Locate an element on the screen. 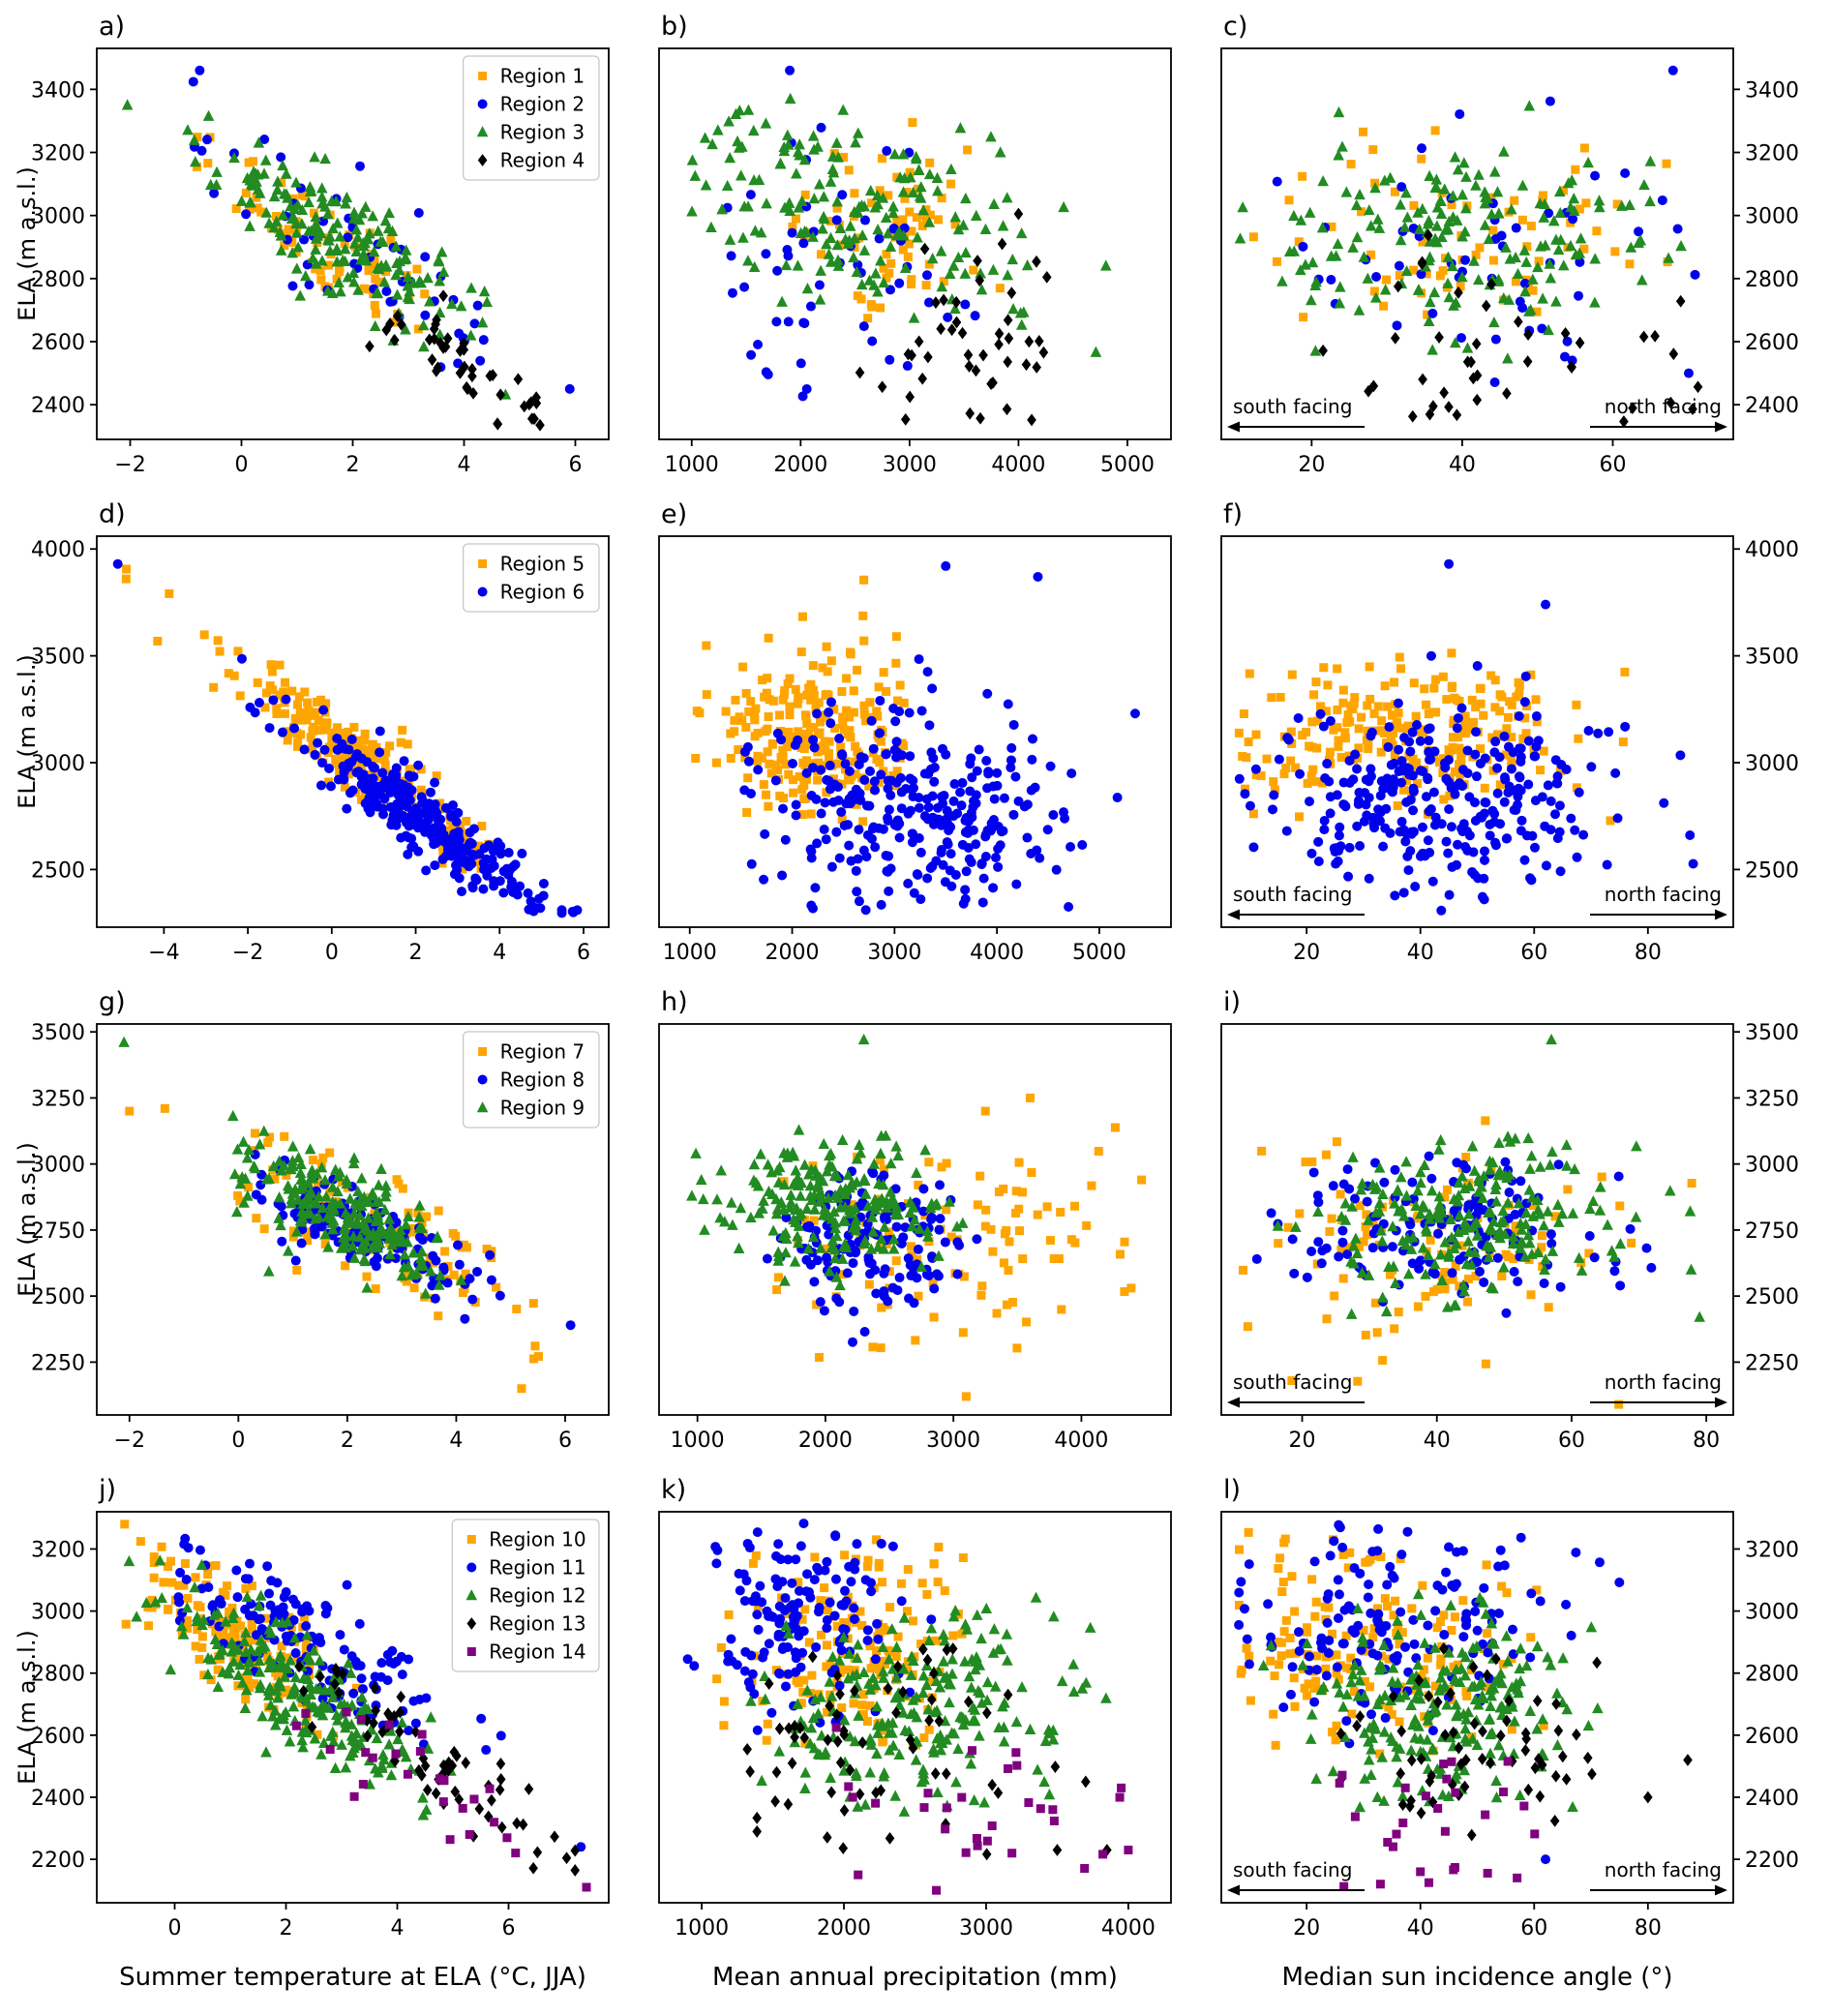  x-axis-label-sun-incidence-angle: Median sun incidence angle (°) is located at coordinates (1477, 1977).